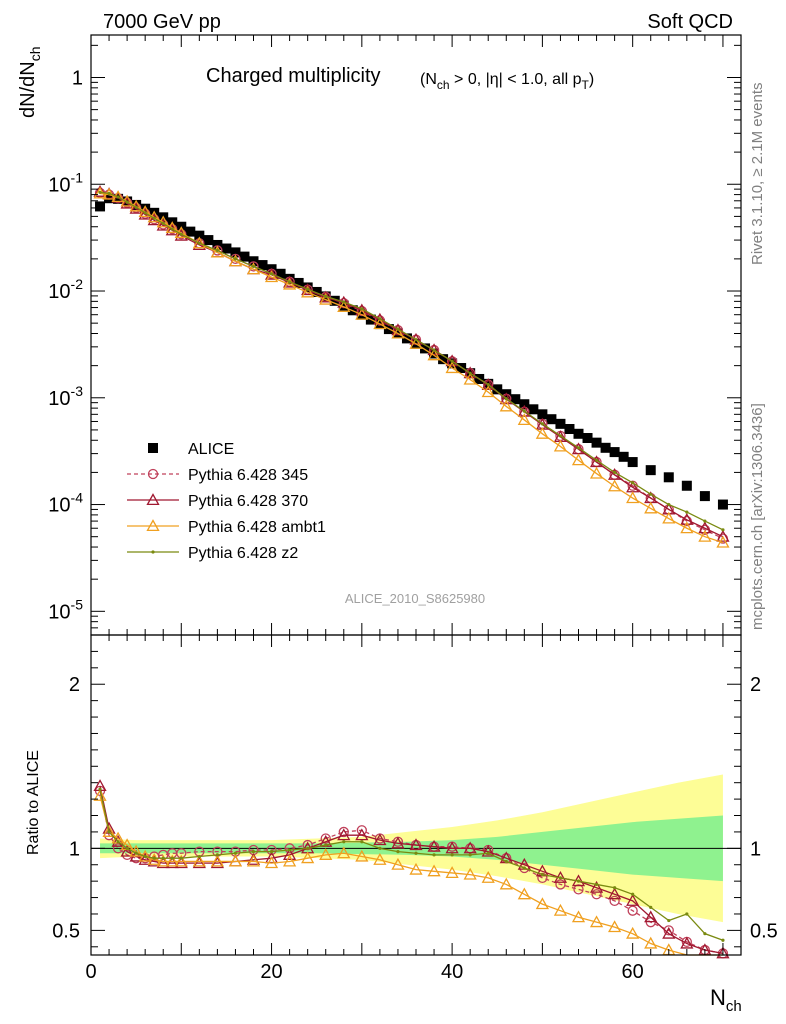 The image size is (786, 1024). Describe the element at coordinates (217, 501) in the screenshot. I see `legend-entry: Pythia 6.428 370` at that location.